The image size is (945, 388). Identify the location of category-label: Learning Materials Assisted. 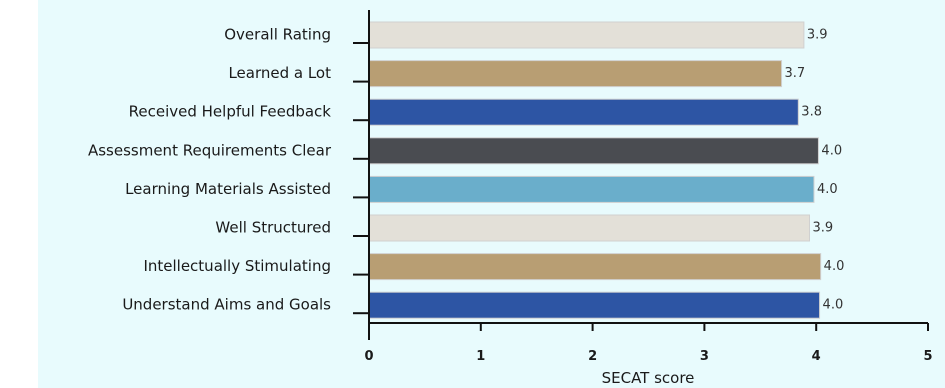
(228, 189).